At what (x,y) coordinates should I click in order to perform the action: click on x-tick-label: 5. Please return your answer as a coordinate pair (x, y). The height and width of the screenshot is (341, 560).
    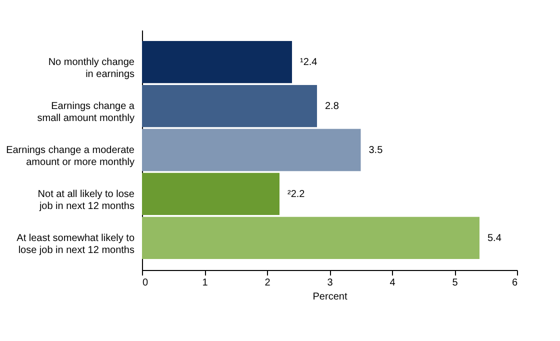
    Looking at the image, I should click on (455, 283).